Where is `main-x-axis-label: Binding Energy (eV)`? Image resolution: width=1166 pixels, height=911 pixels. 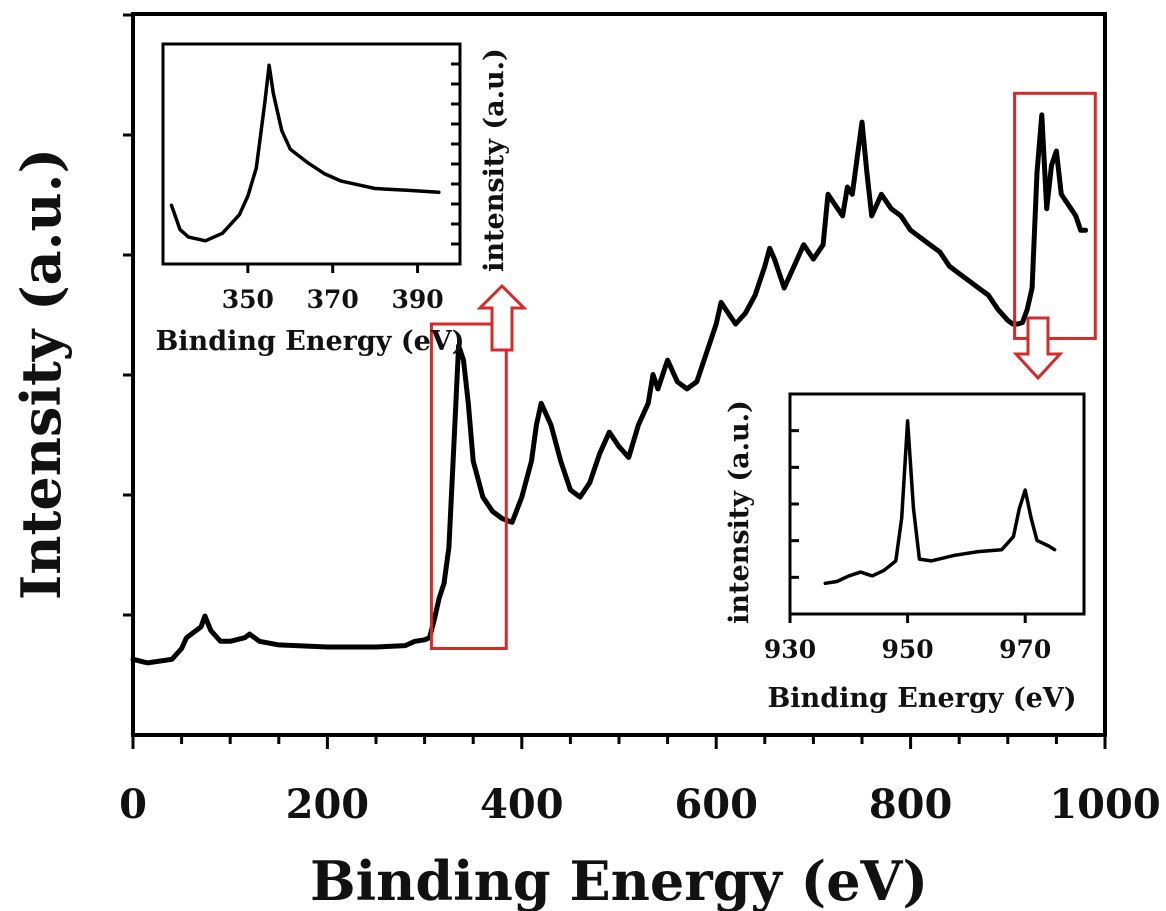 main-x-axis-label: Binding Energy (eV) is located at coordinates (619, 880).